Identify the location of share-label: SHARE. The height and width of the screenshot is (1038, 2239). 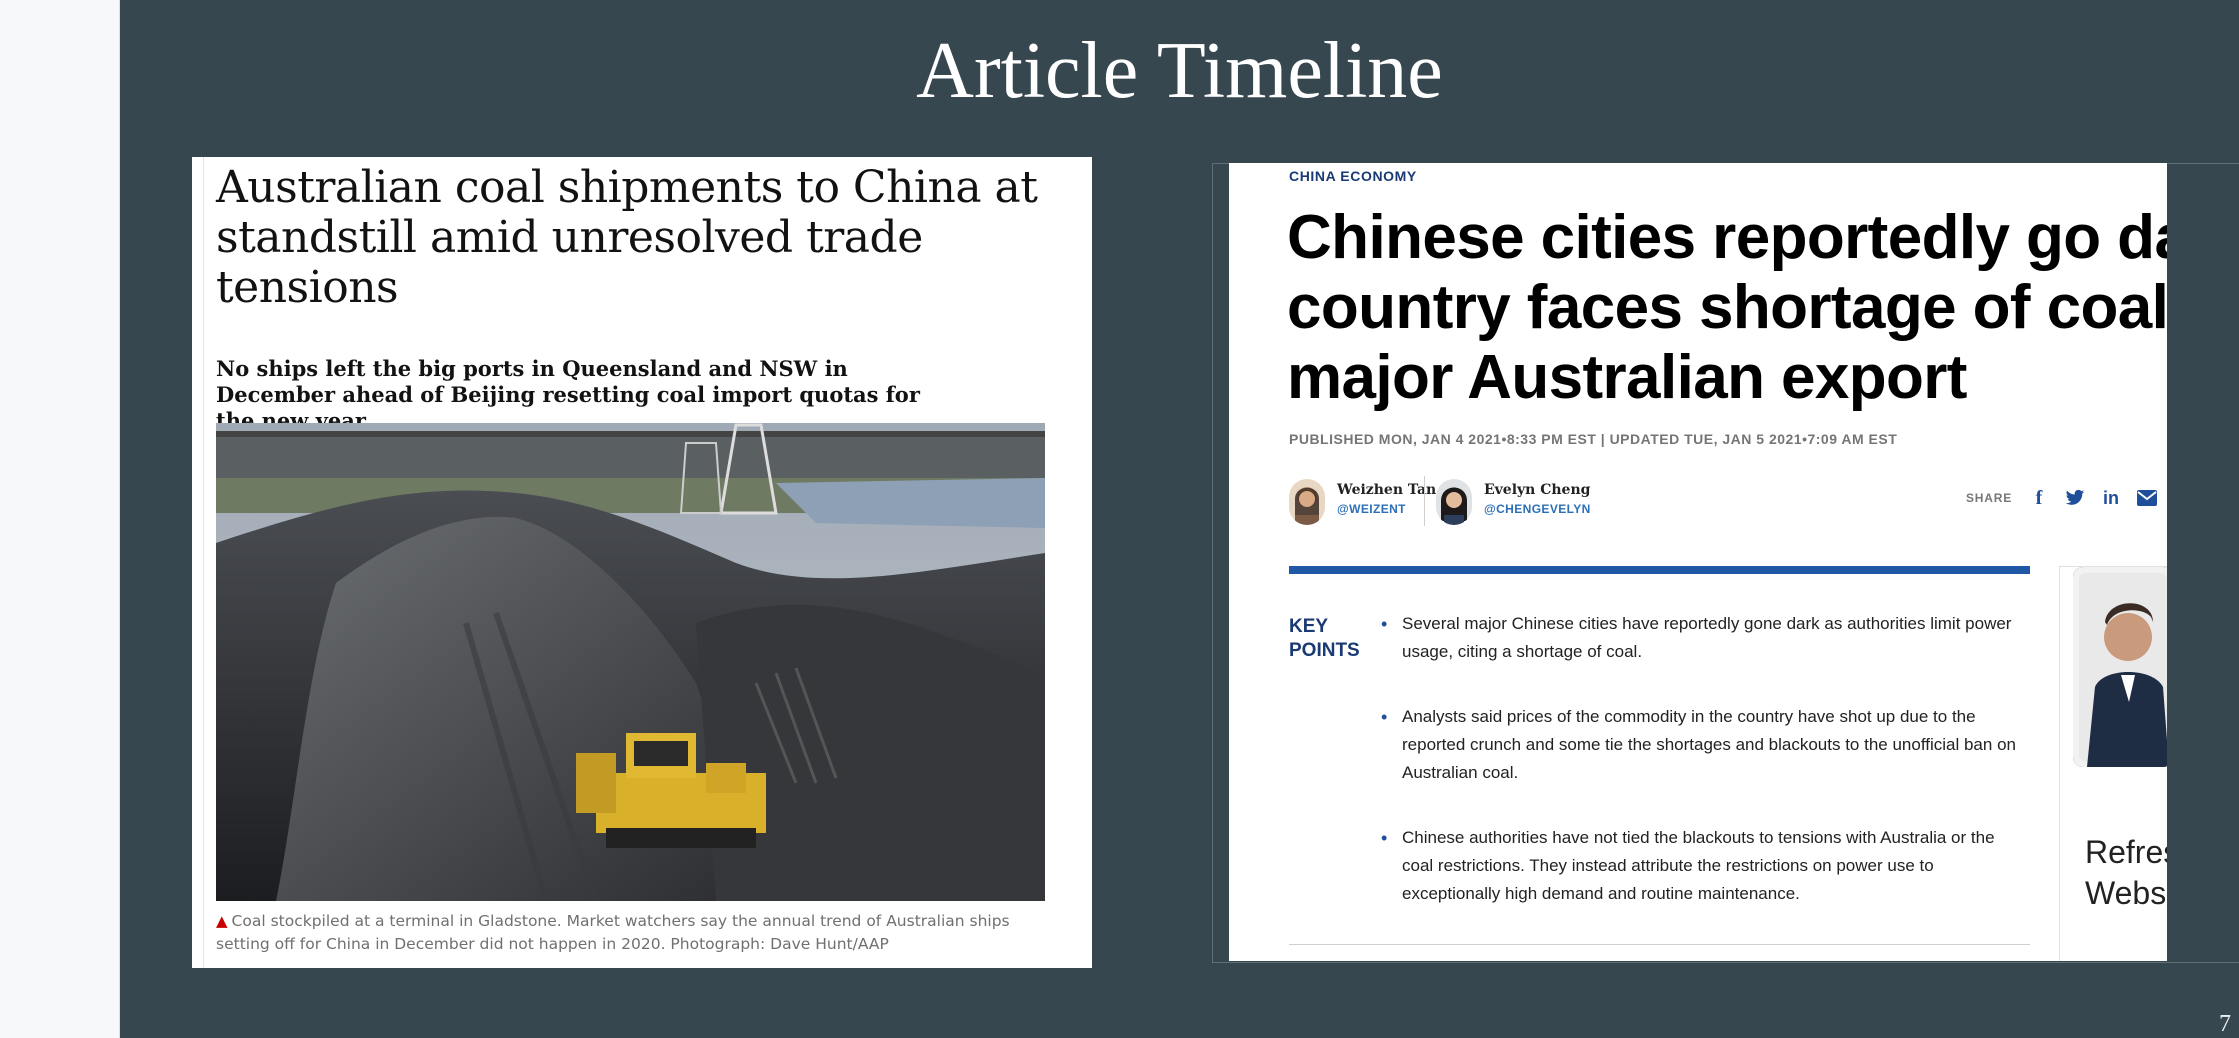
(1989, 498).